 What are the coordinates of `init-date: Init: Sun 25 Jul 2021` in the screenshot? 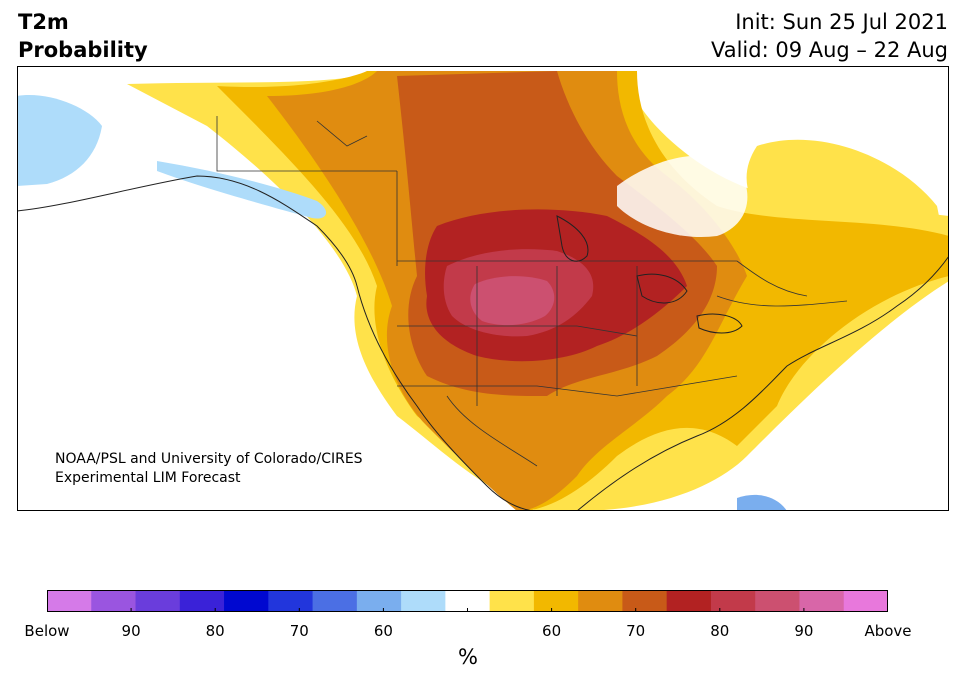 It's located at (841, 22).